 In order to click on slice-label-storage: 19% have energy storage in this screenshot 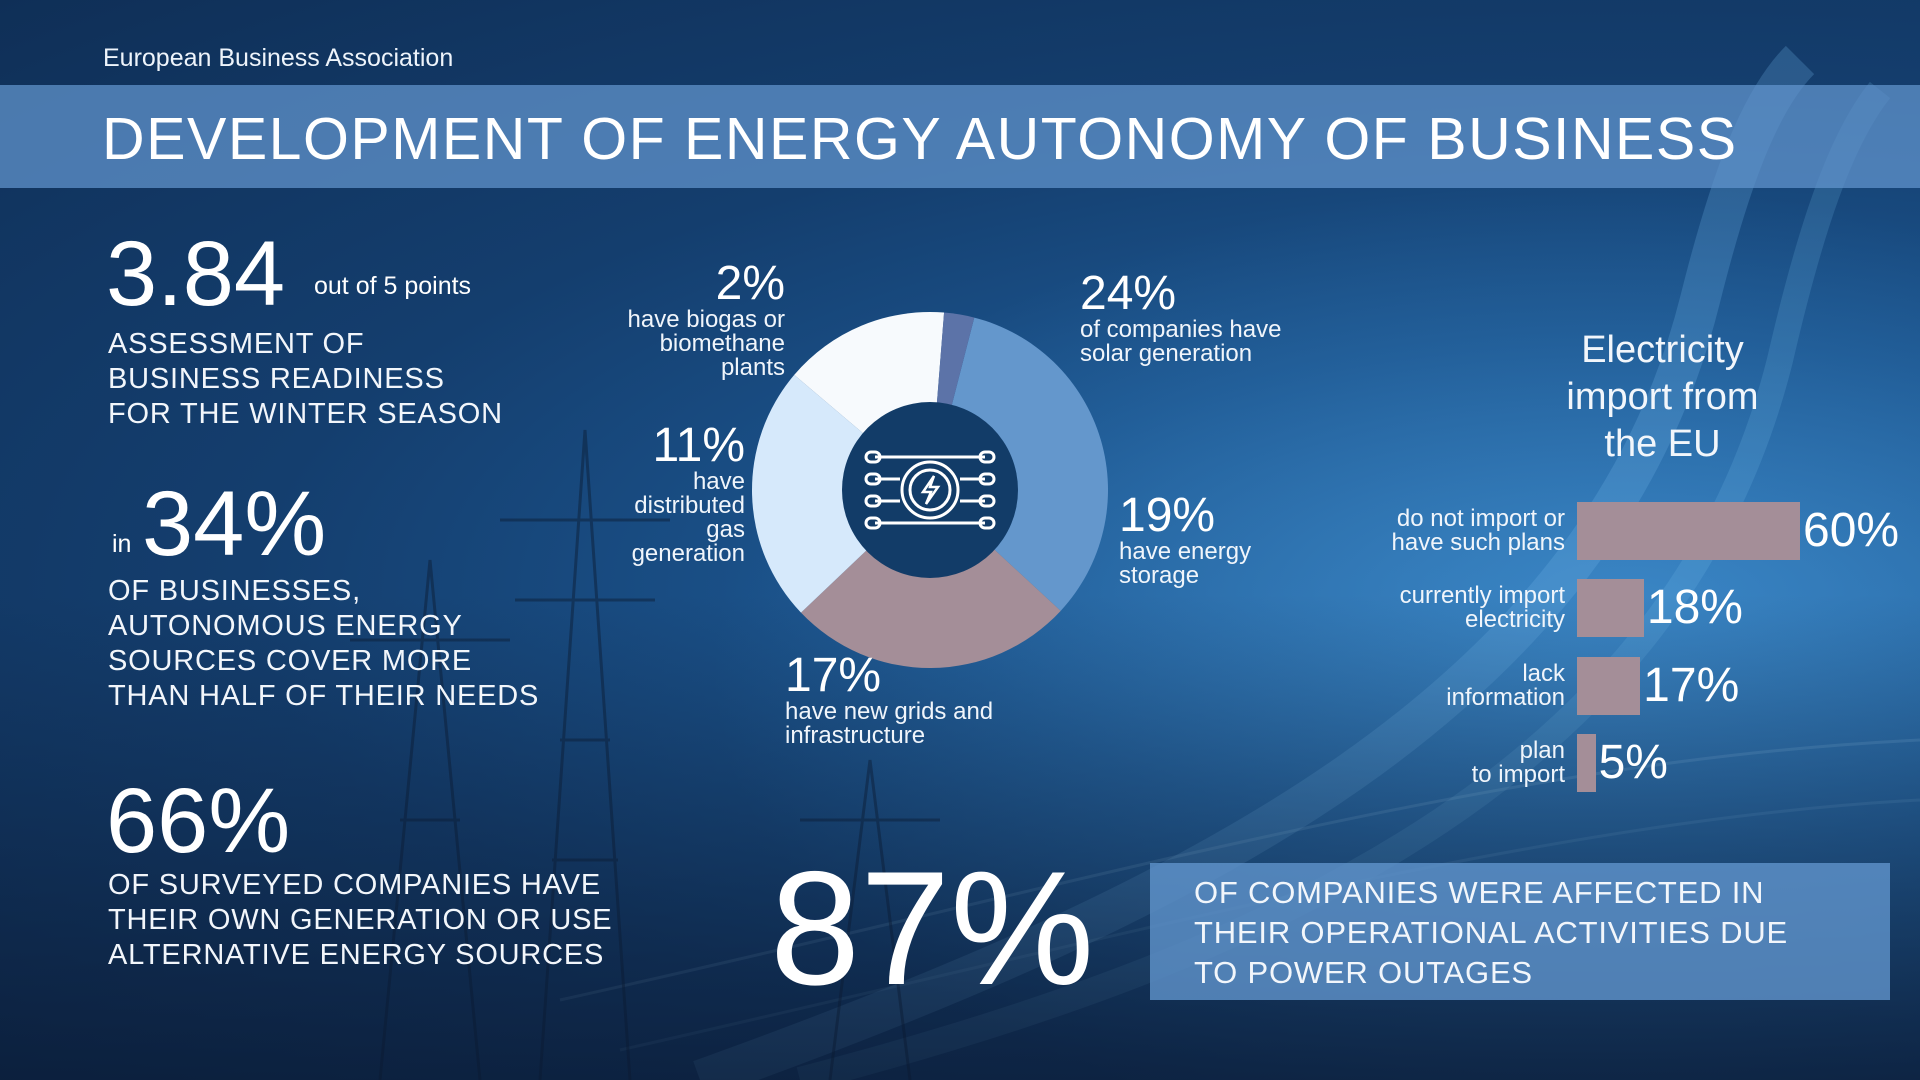, I will do `click(1185, 540)`.